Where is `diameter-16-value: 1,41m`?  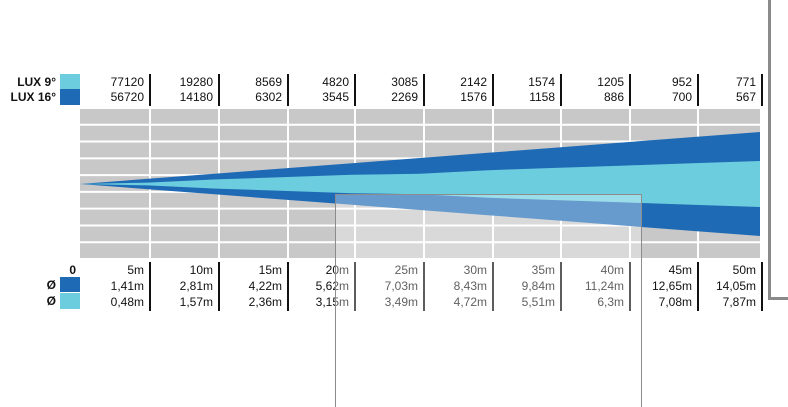 diameter-16-value: 1,41m is located at coordinates (127, 286).